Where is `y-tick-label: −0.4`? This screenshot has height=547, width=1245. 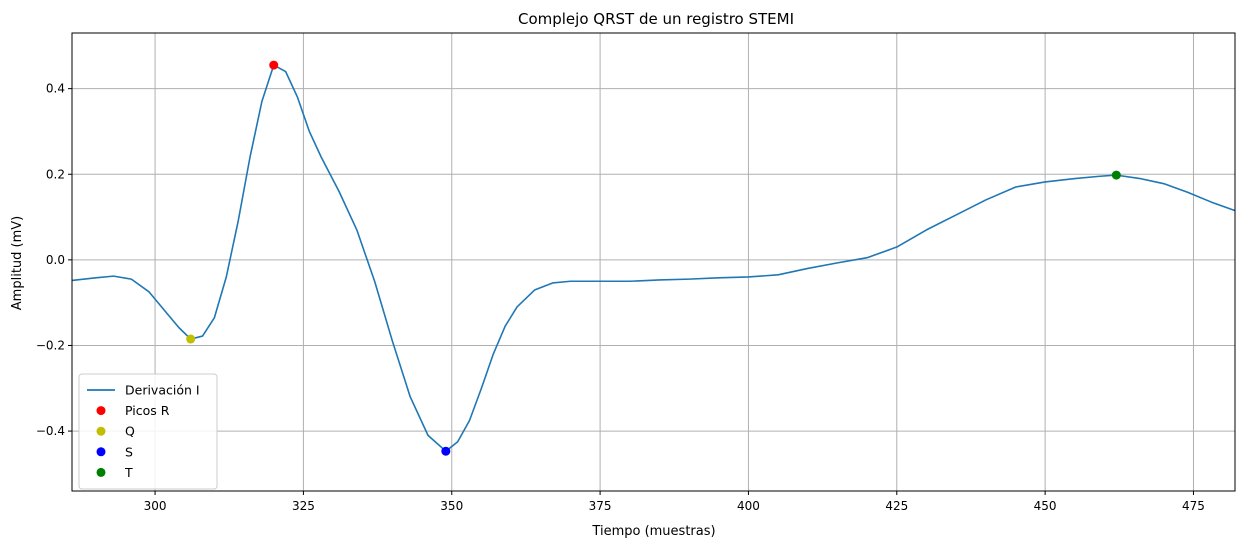
y-tick-label: −0.4 is located at coordinates (50, 431).